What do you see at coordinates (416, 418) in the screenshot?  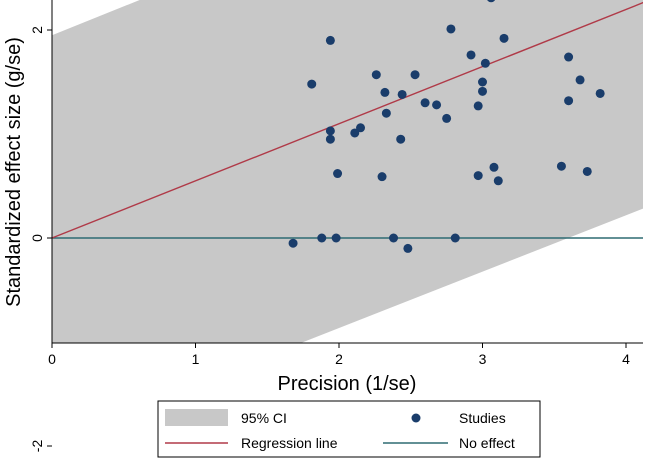 I see `legend-studies-swatch` at bounding box center [416, 418].